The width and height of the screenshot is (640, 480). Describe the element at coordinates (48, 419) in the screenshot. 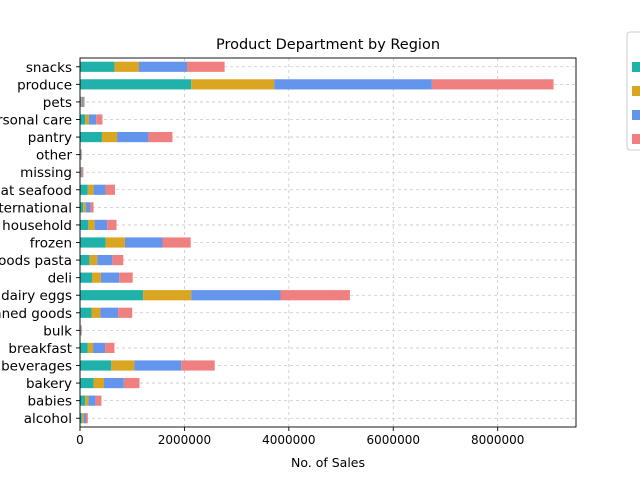

I see `y-tick-label: alcohol` at that location.